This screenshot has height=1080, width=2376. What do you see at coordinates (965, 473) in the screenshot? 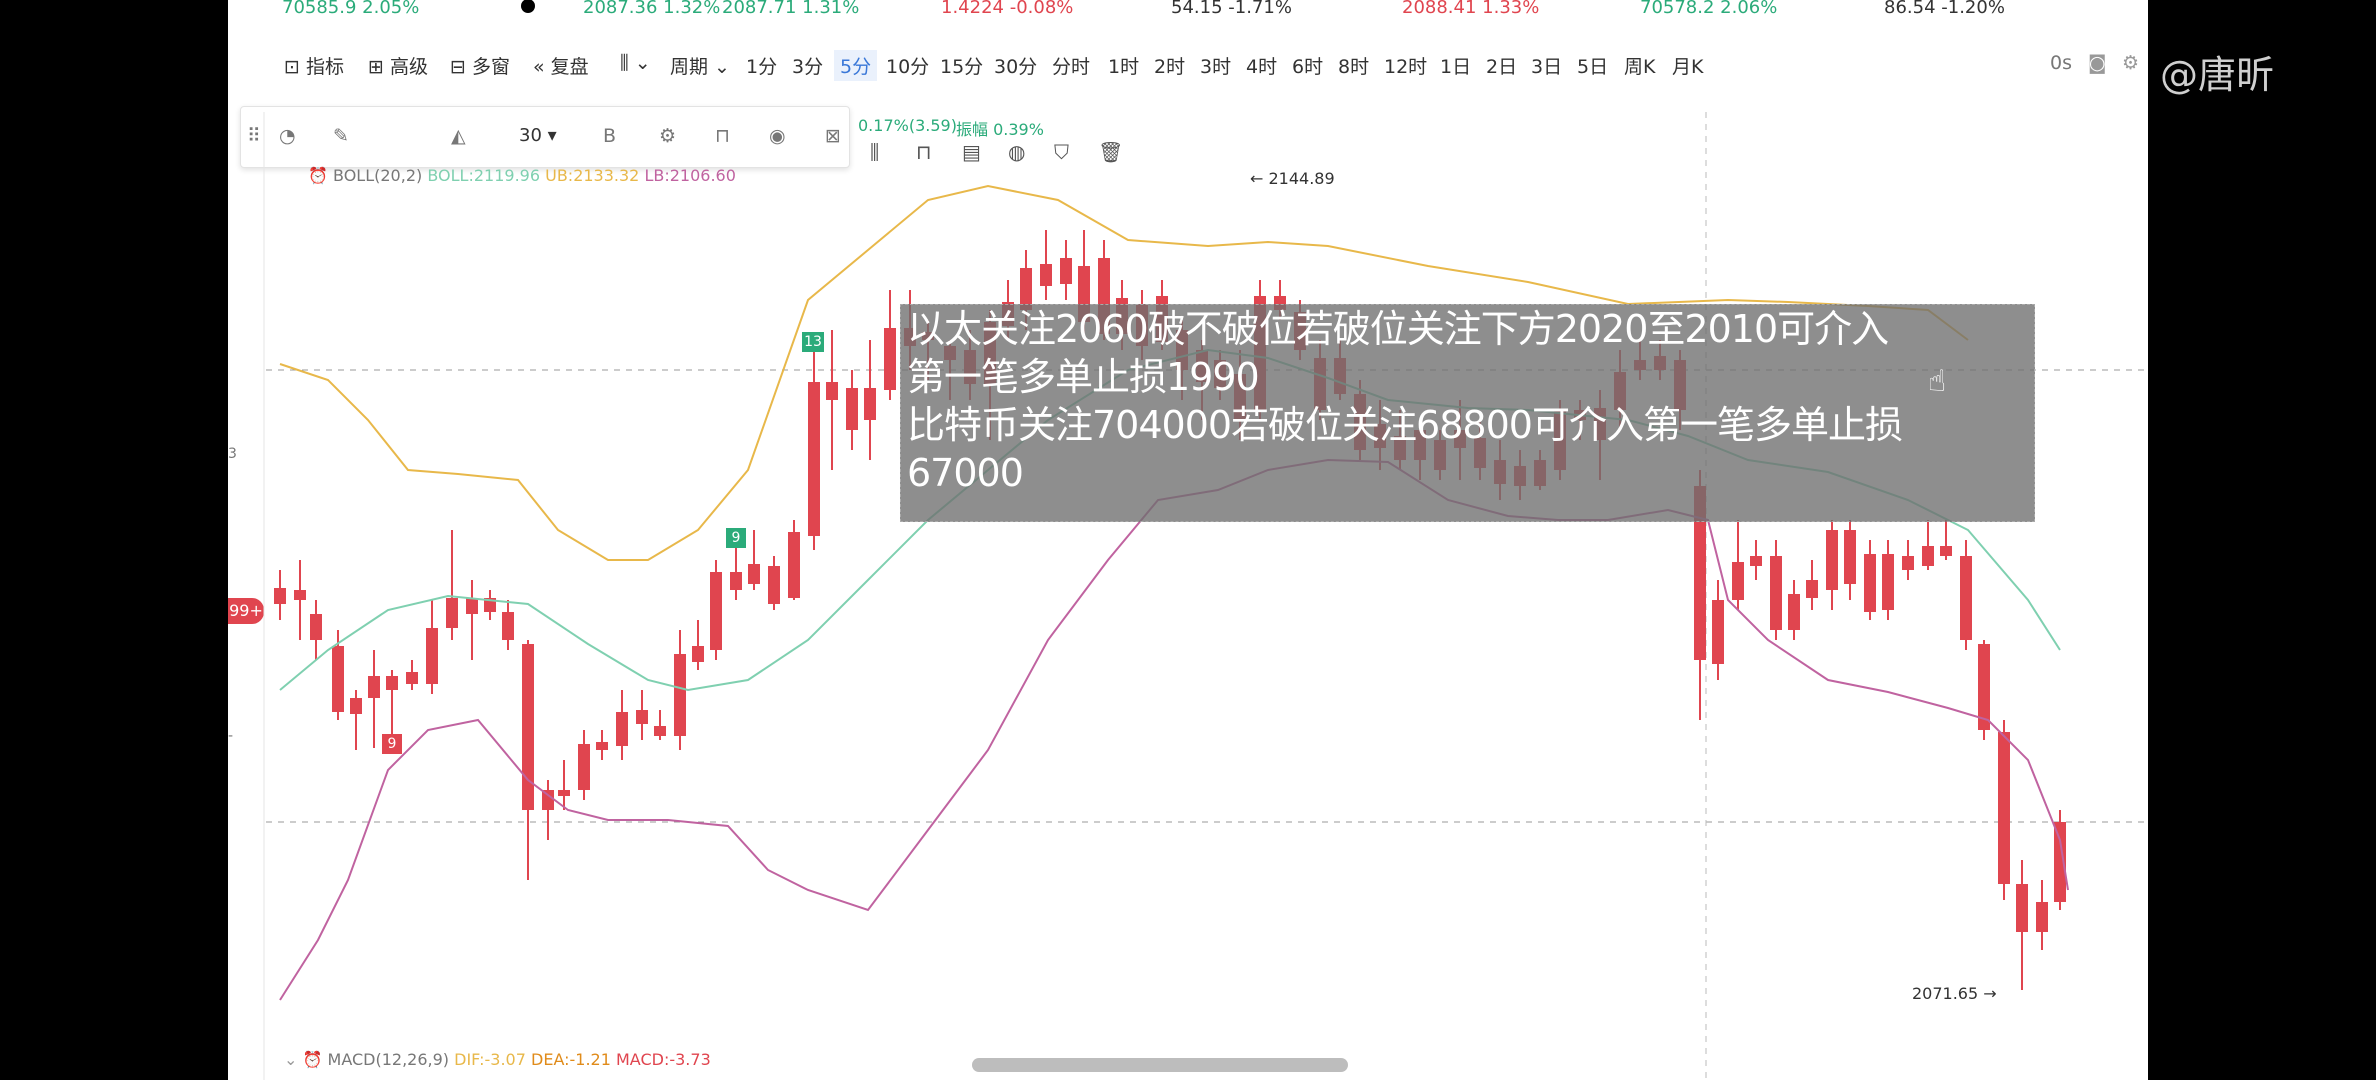
I see `annotation-line: 67000` at bounding box center [965, 473].